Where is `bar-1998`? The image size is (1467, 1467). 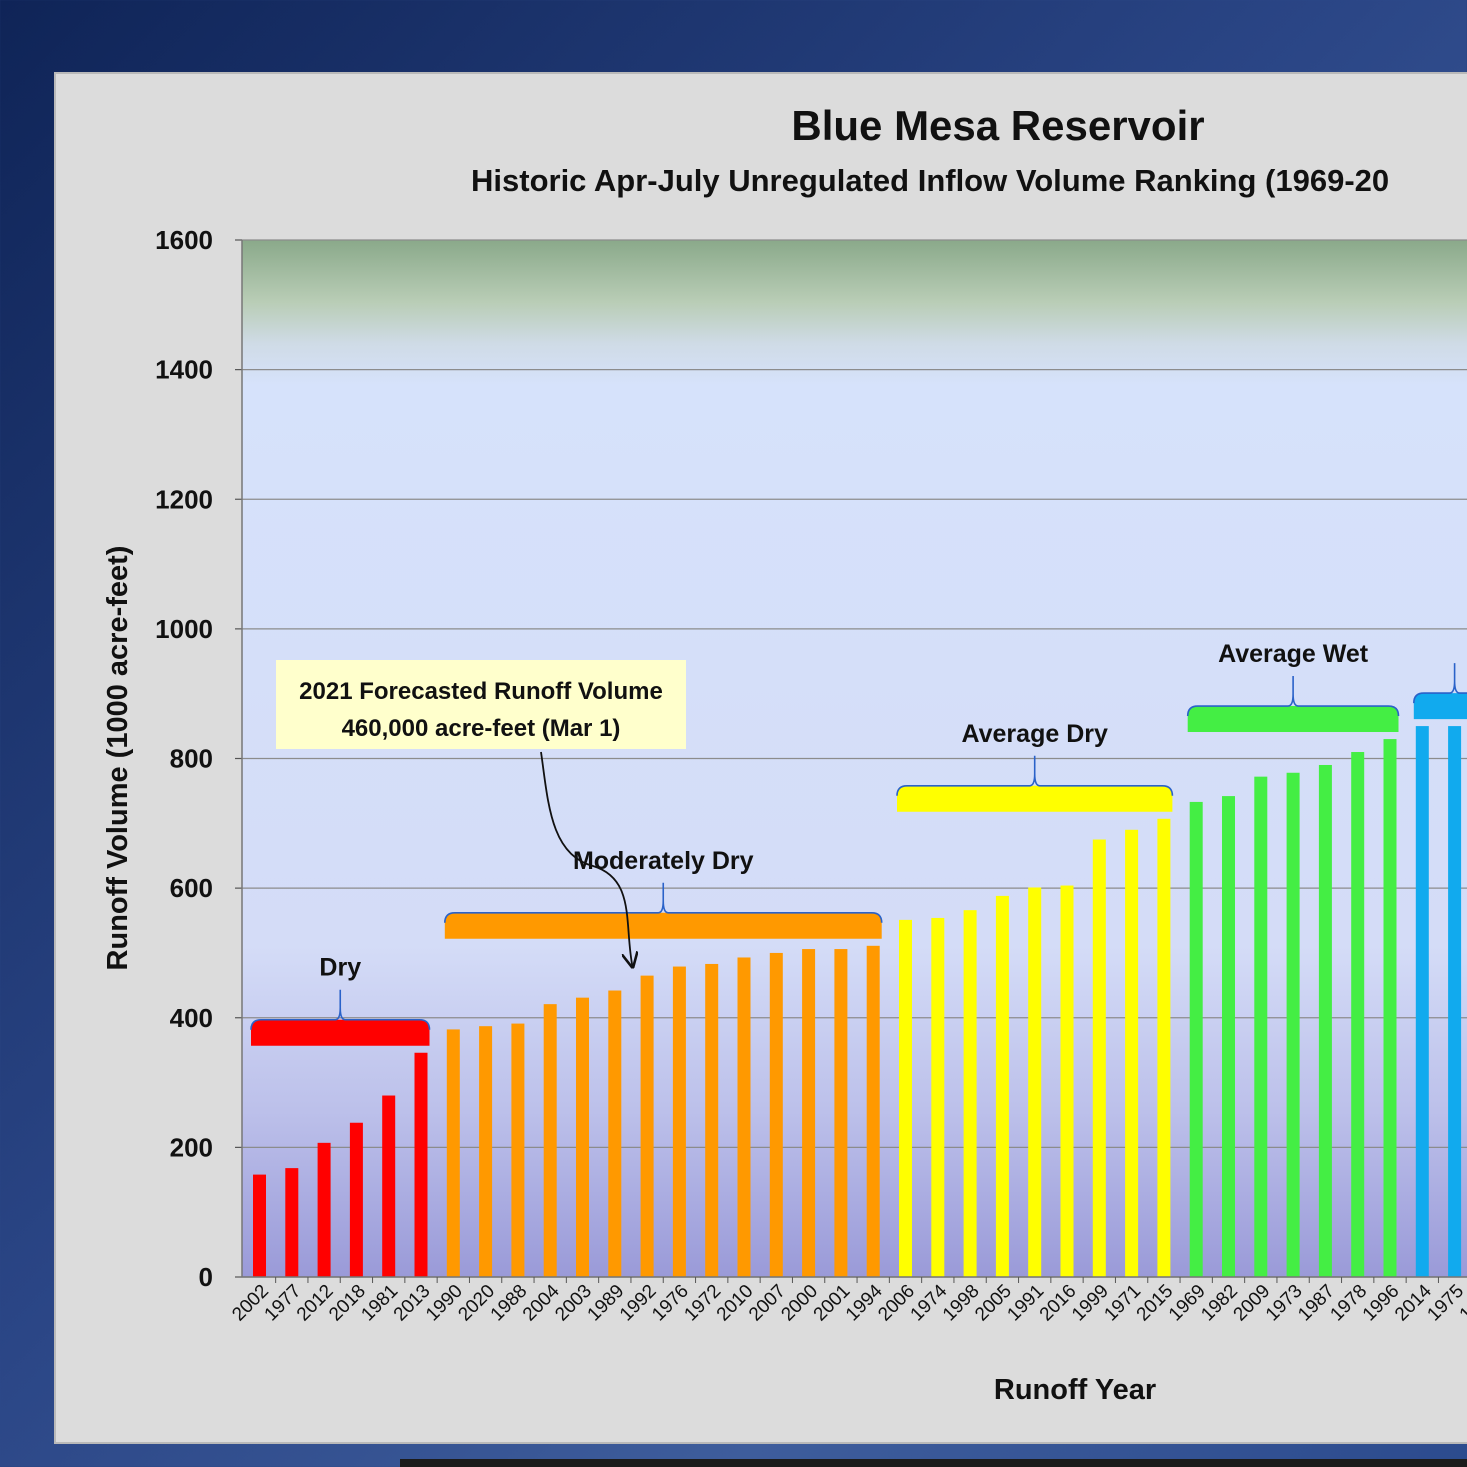 bar-1998 is located at coordinates (970, 1093).